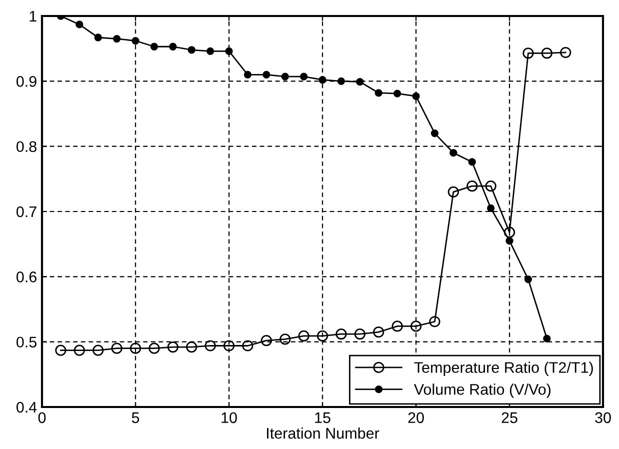  What do you see at coordinates (26, 277) in the screenshot?
I see `y-tick-label: 0.6` at bounding box center [26, 277].